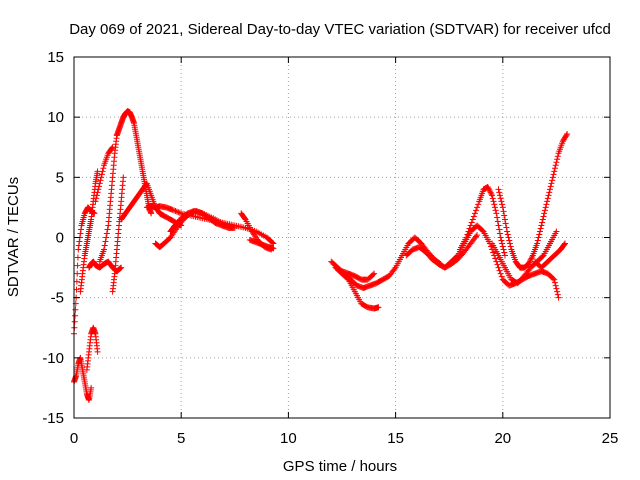 The width and height of the screenshot is (640, 480). I want to click on y-tick-label: 10, so click(55, 117).